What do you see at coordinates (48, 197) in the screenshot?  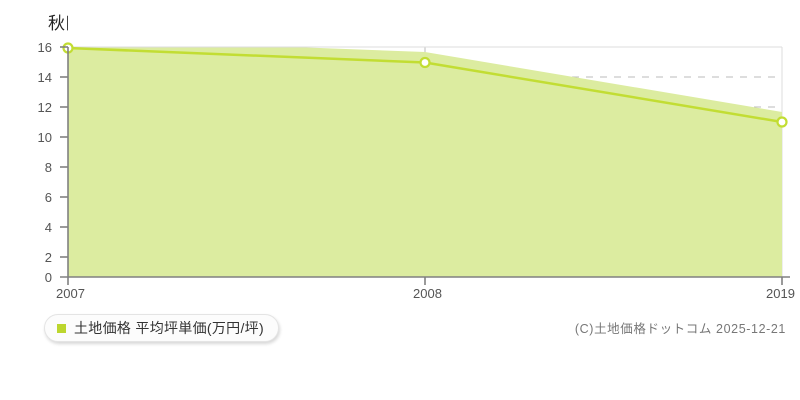 I see `y-tick-label-6: 6` at bounding box center [48, 197].